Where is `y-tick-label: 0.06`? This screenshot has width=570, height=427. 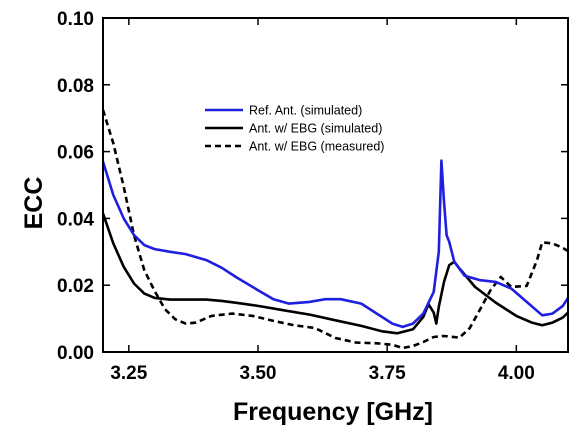 y-tick-label: 0.06 is located at coordinates (75, 153).